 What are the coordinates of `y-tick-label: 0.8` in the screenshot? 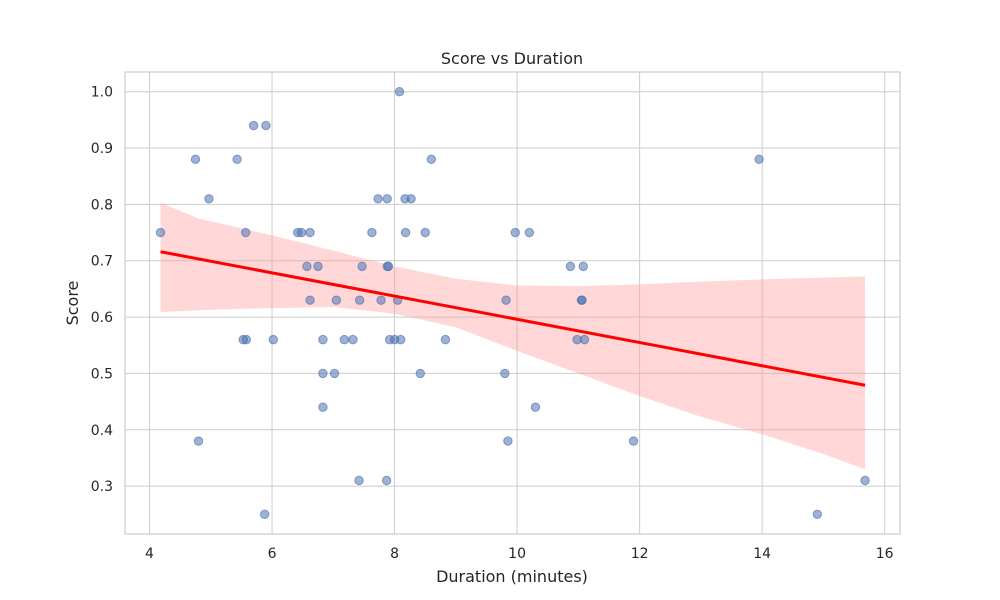 It's located at (102, 205).